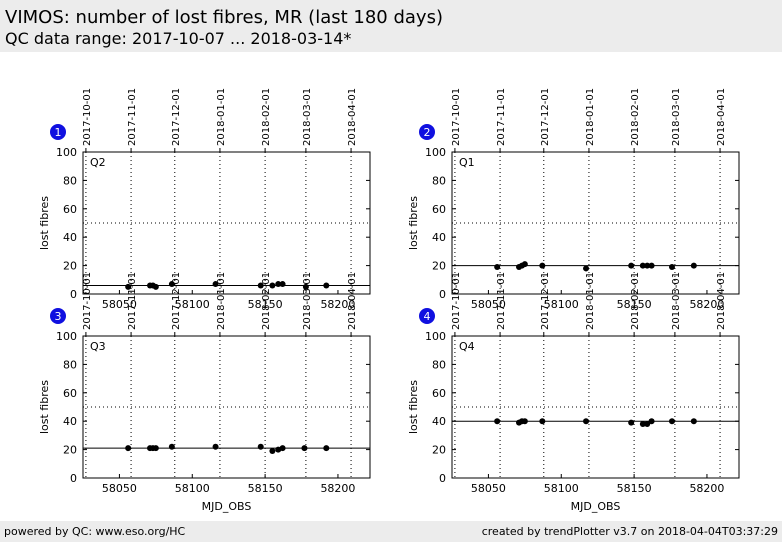 This screenshot has width=782, height=542. Describe the element at coordinates (467, 346) in the screenshot. I see `panel-label: Q4` at that location.